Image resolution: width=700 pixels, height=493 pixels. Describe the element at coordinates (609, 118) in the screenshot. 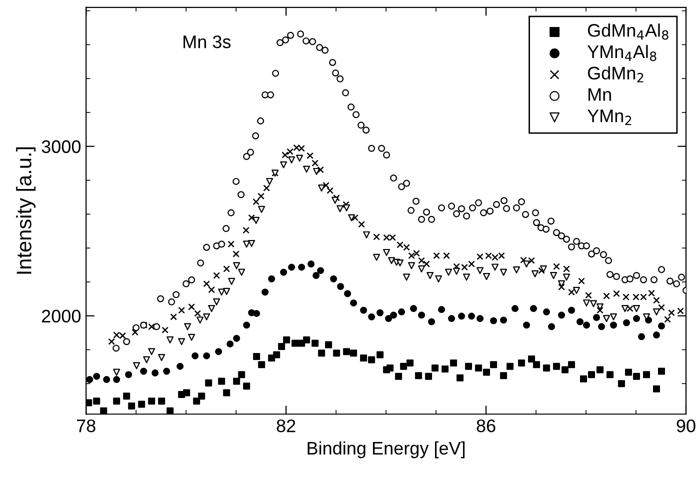

I see `legend-label: YMn$_{2}$` at that location.